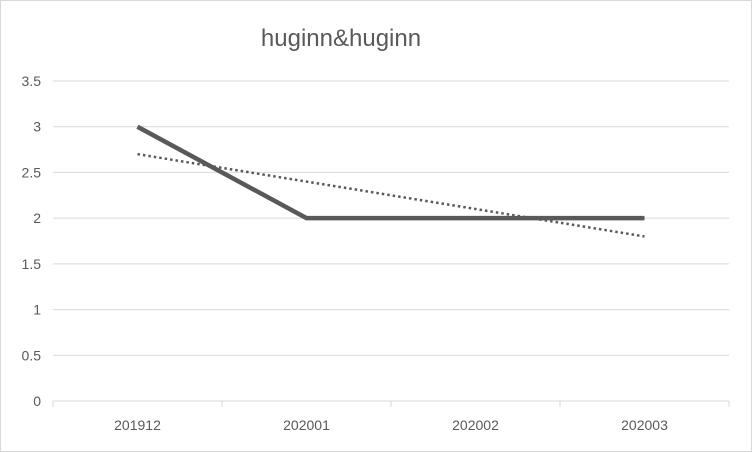  Describe the element at coordinates (37, 310) in the screenshot. I see `y-tick-label: 1` at that location.